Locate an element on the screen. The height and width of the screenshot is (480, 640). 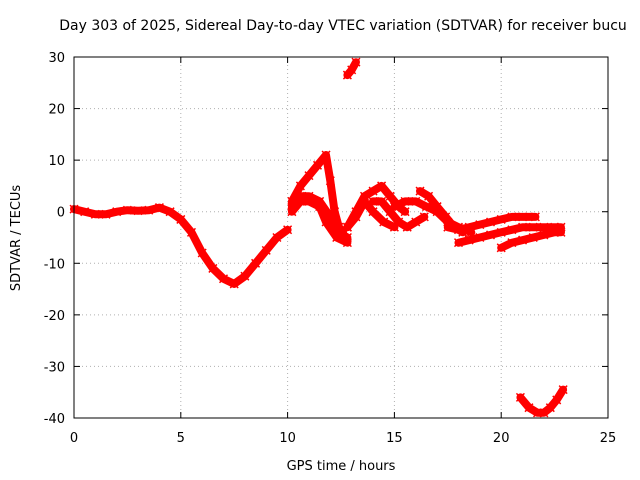
y-tick-label: -10 is located at coordinates (54, 264).